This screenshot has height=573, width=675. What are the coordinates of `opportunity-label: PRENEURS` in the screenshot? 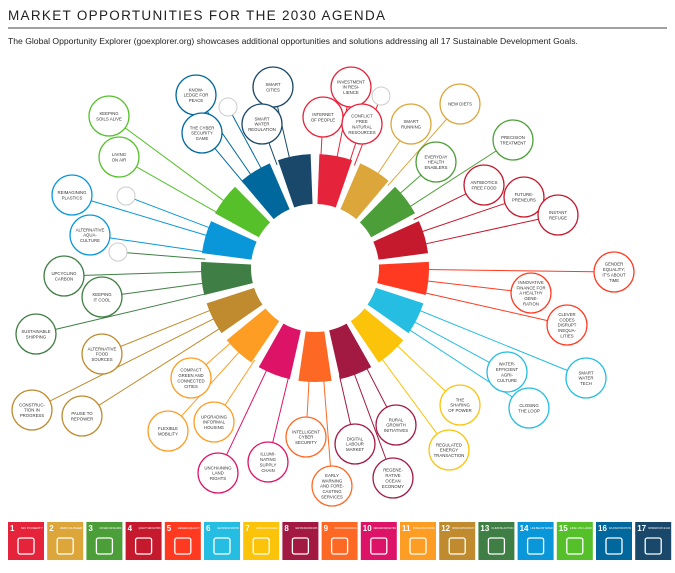 It's located at (524, 199).